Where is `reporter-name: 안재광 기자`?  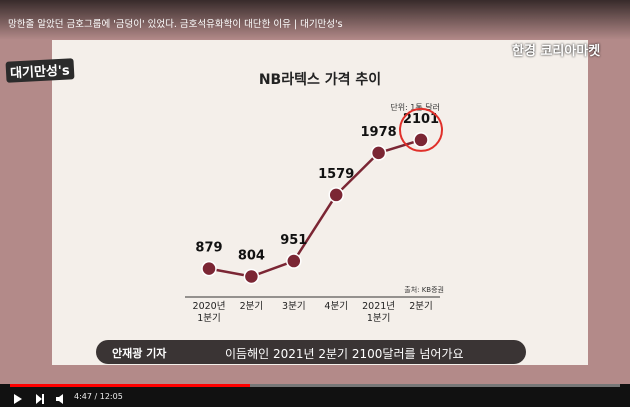
reporter-name: 안재광 기자 is located at coordinates (139, 353).